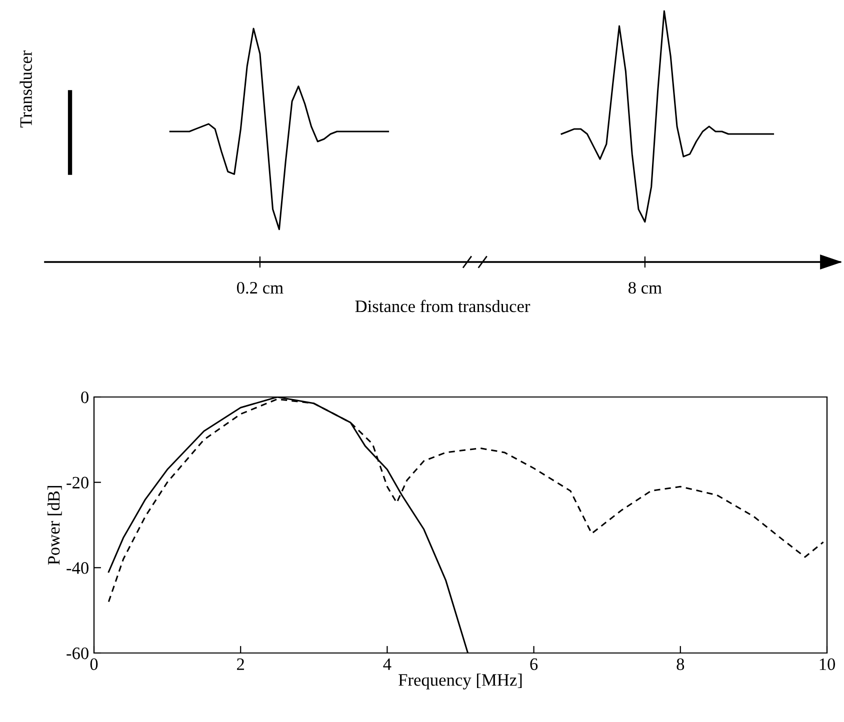 Image resolution: width=844 pixels, height=722 pixels. What do you see at coordinates (645, 288) in the screenshot?
I see `x-tick-label: 8 cm` at bounding box center [645, 288].